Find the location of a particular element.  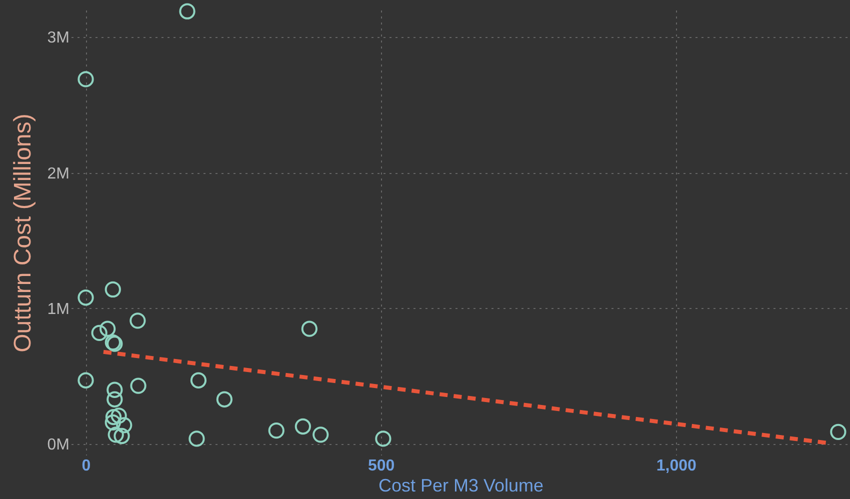

y-tick-label: 2M is located at coordinates (58, 173).